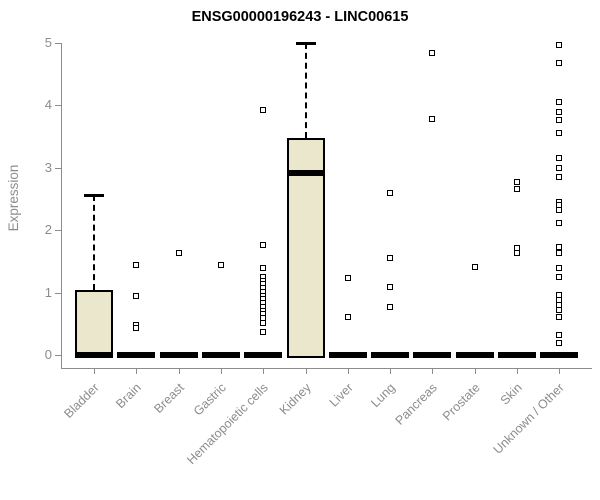 This screenshot has height=500, width=600. What do you see at coordinates (461, 402) in the screenshot?
I see `x-tick-label-text: Prostate` at bounding box center [461, 402].